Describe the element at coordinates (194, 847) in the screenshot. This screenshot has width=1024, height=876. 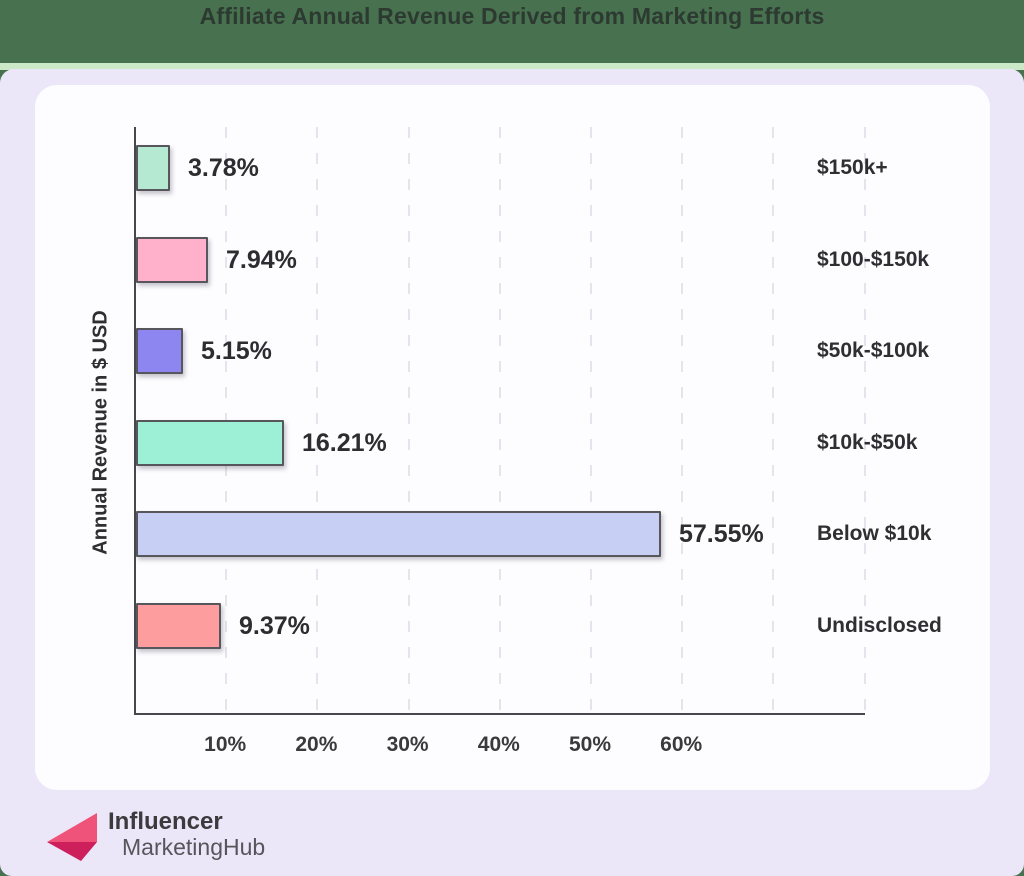
I see `brand-name-line2: MarketingHub` at that location.